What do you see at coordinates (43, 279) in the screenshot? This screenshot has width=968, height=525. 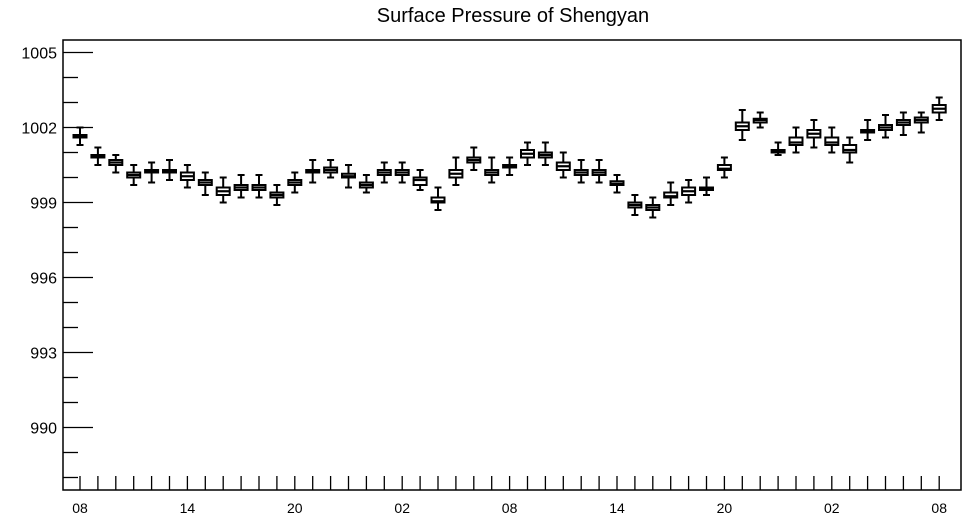 I see `y-tick-label: 996` at bounding box center [43, 279].